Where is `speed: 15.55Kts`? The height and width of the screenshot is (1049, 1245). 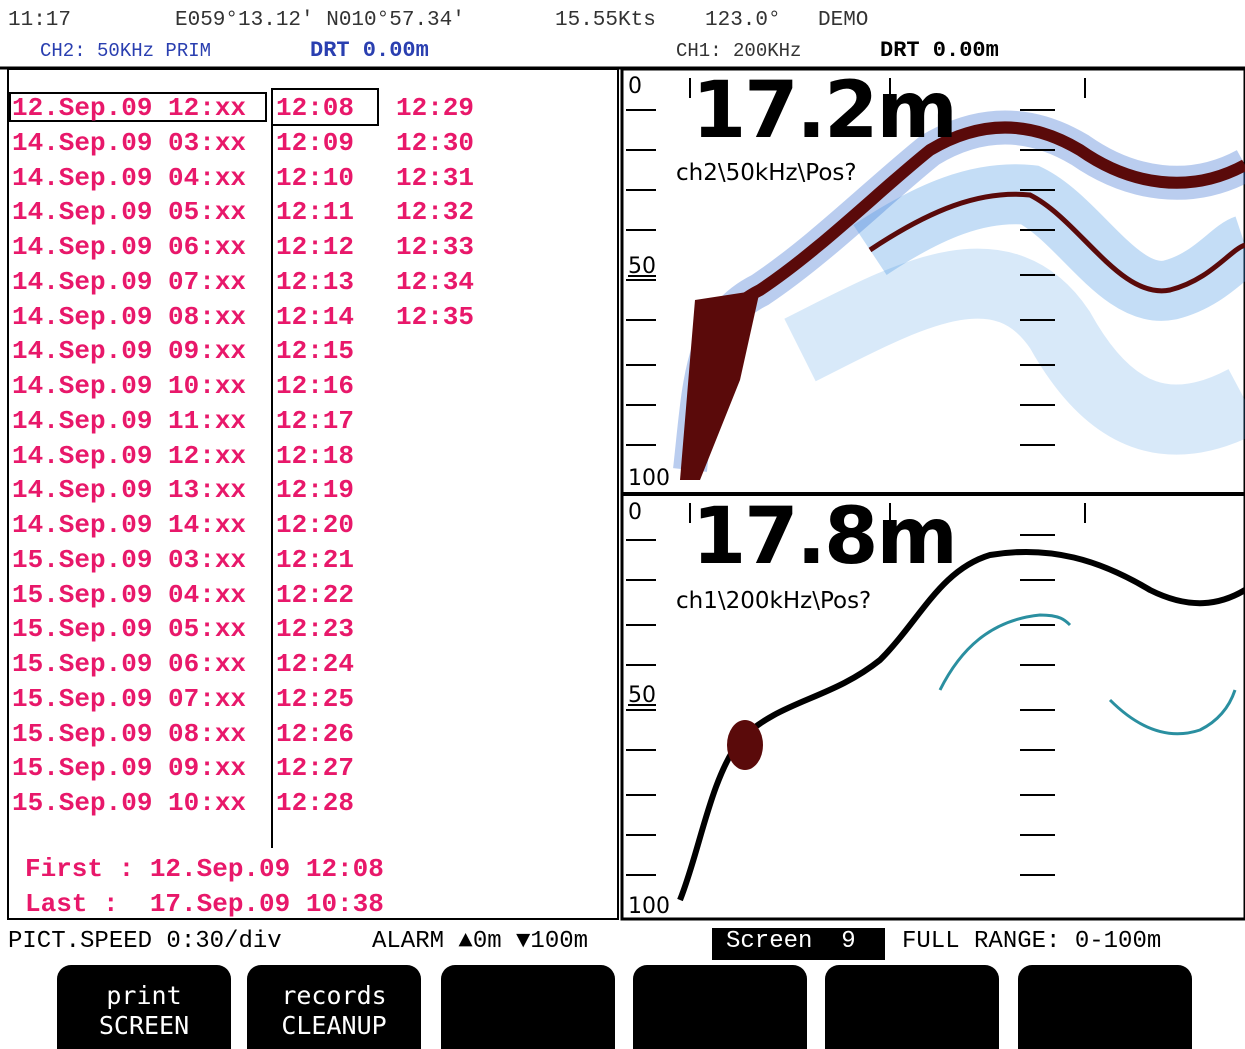 speed: 15.55Kts is located at coordinates (605, 20).